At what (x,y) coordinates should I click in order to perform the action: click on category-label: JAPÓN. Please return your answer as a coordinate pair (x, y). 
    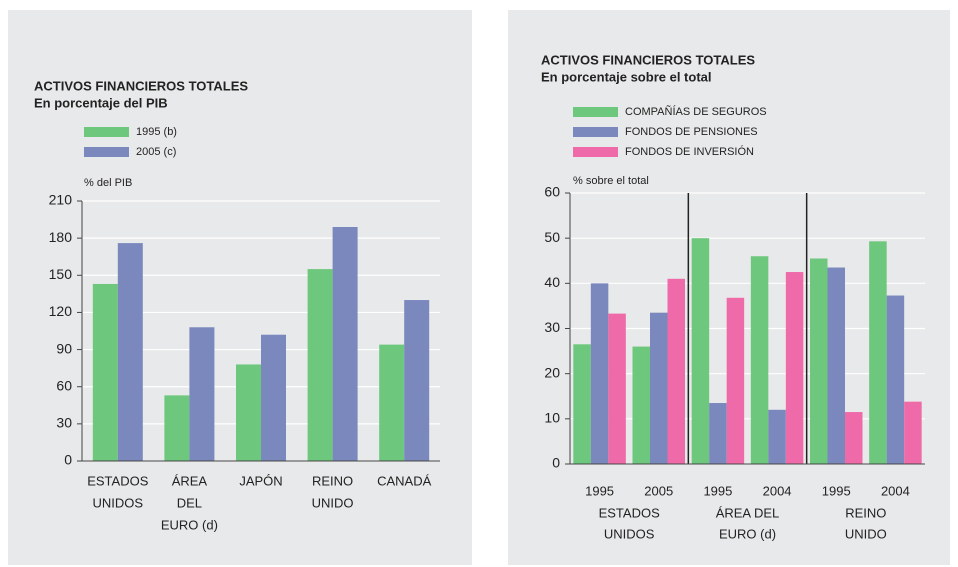
    Looking at the image, I should click on (260, 480).